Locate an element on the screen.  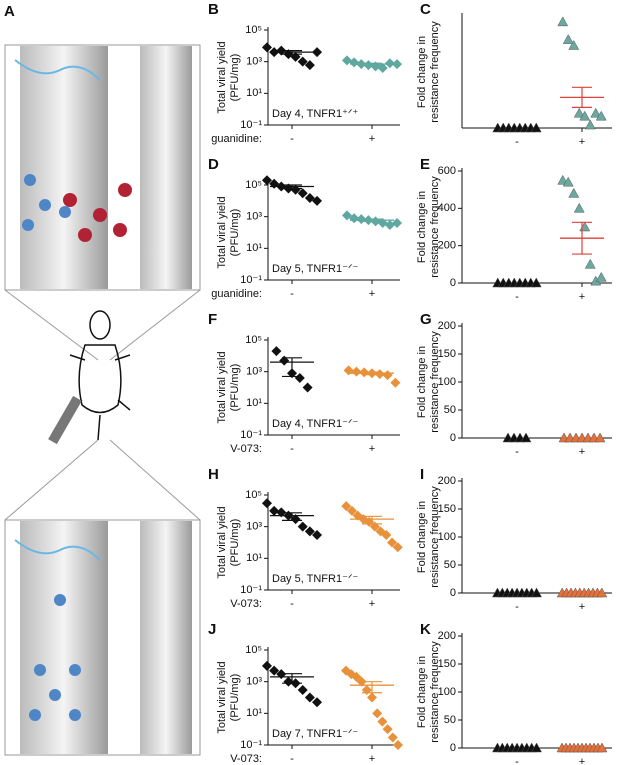
zoom-line is located at coordinates (155, 325).